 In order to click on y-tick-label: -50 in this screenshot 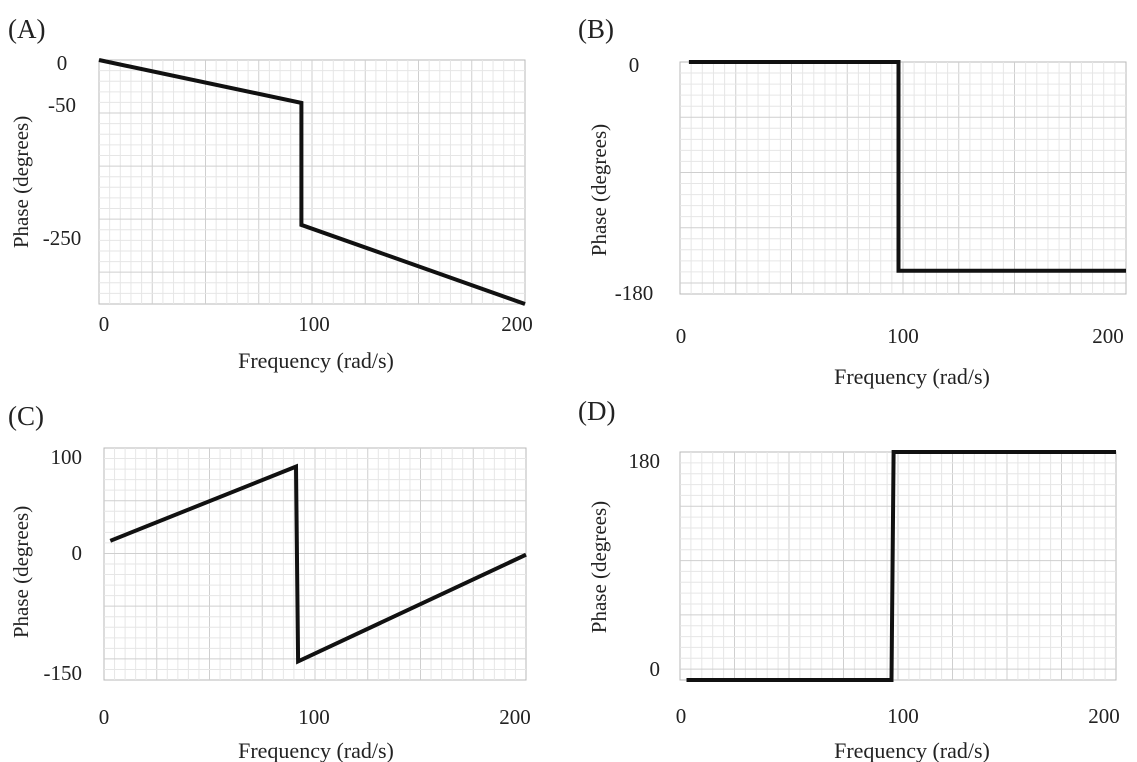, I will do `click(62, 105)`.